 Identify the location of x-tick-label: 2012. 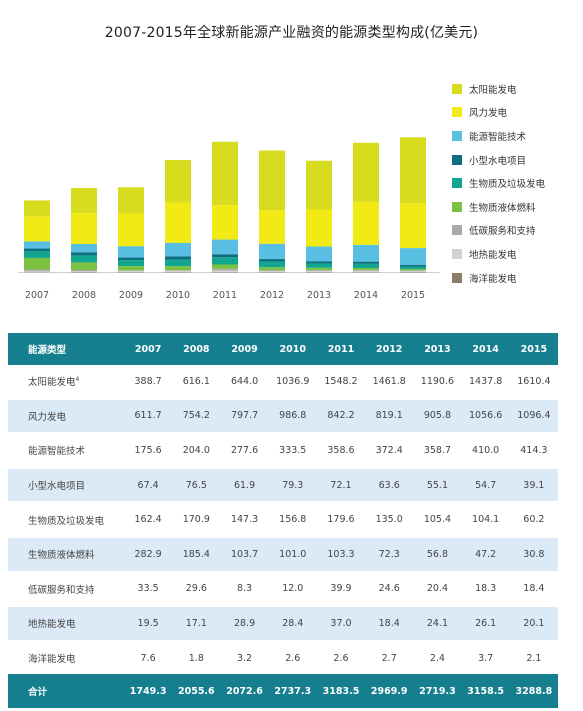
(272, 295).